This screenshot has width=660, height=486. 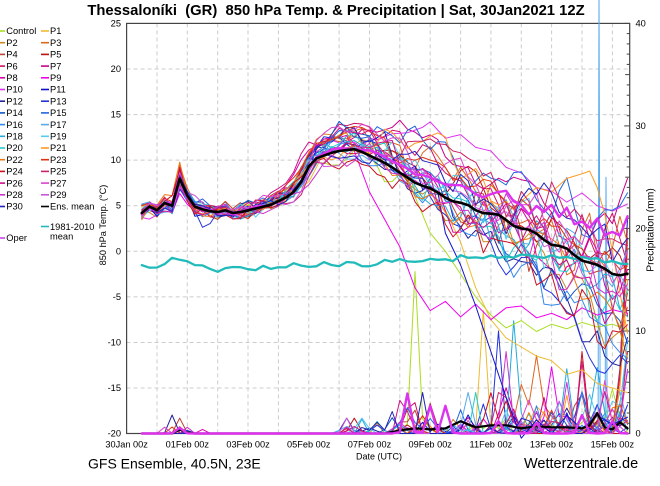 I want to click on svg-text: 03Feb 00z, so click(x=248, y=445).